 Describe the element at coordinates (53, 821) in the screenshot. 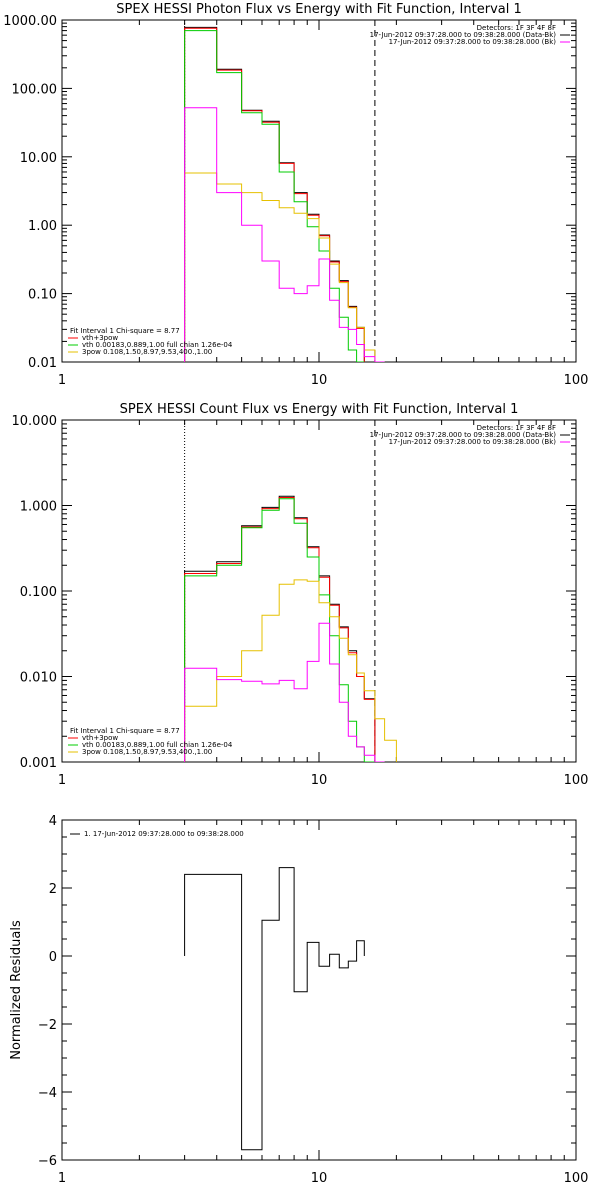

I see `y-tick-label: 4` at that location.